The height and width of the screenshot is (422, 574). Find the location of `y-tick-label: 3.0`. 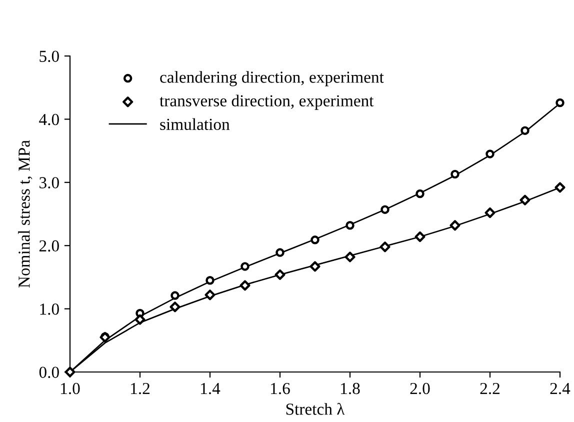

y-tick-label: 3.0 is located at coordinates (49, 182).